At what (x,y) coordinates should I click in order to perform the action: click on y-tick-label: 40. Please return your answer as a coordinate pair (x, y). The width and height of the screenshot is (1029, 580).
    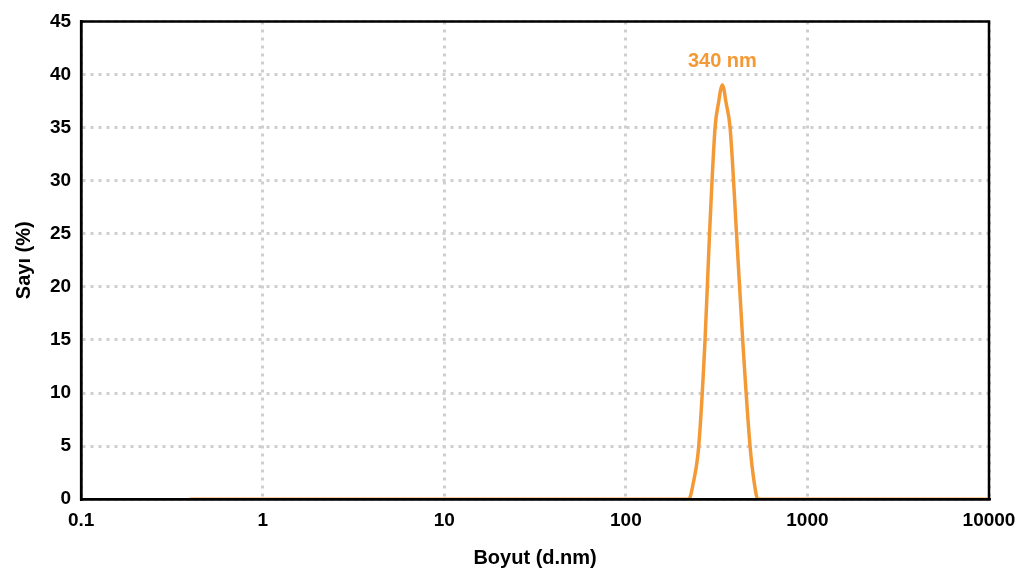
    Looking at the image, I should click on (60, 73).